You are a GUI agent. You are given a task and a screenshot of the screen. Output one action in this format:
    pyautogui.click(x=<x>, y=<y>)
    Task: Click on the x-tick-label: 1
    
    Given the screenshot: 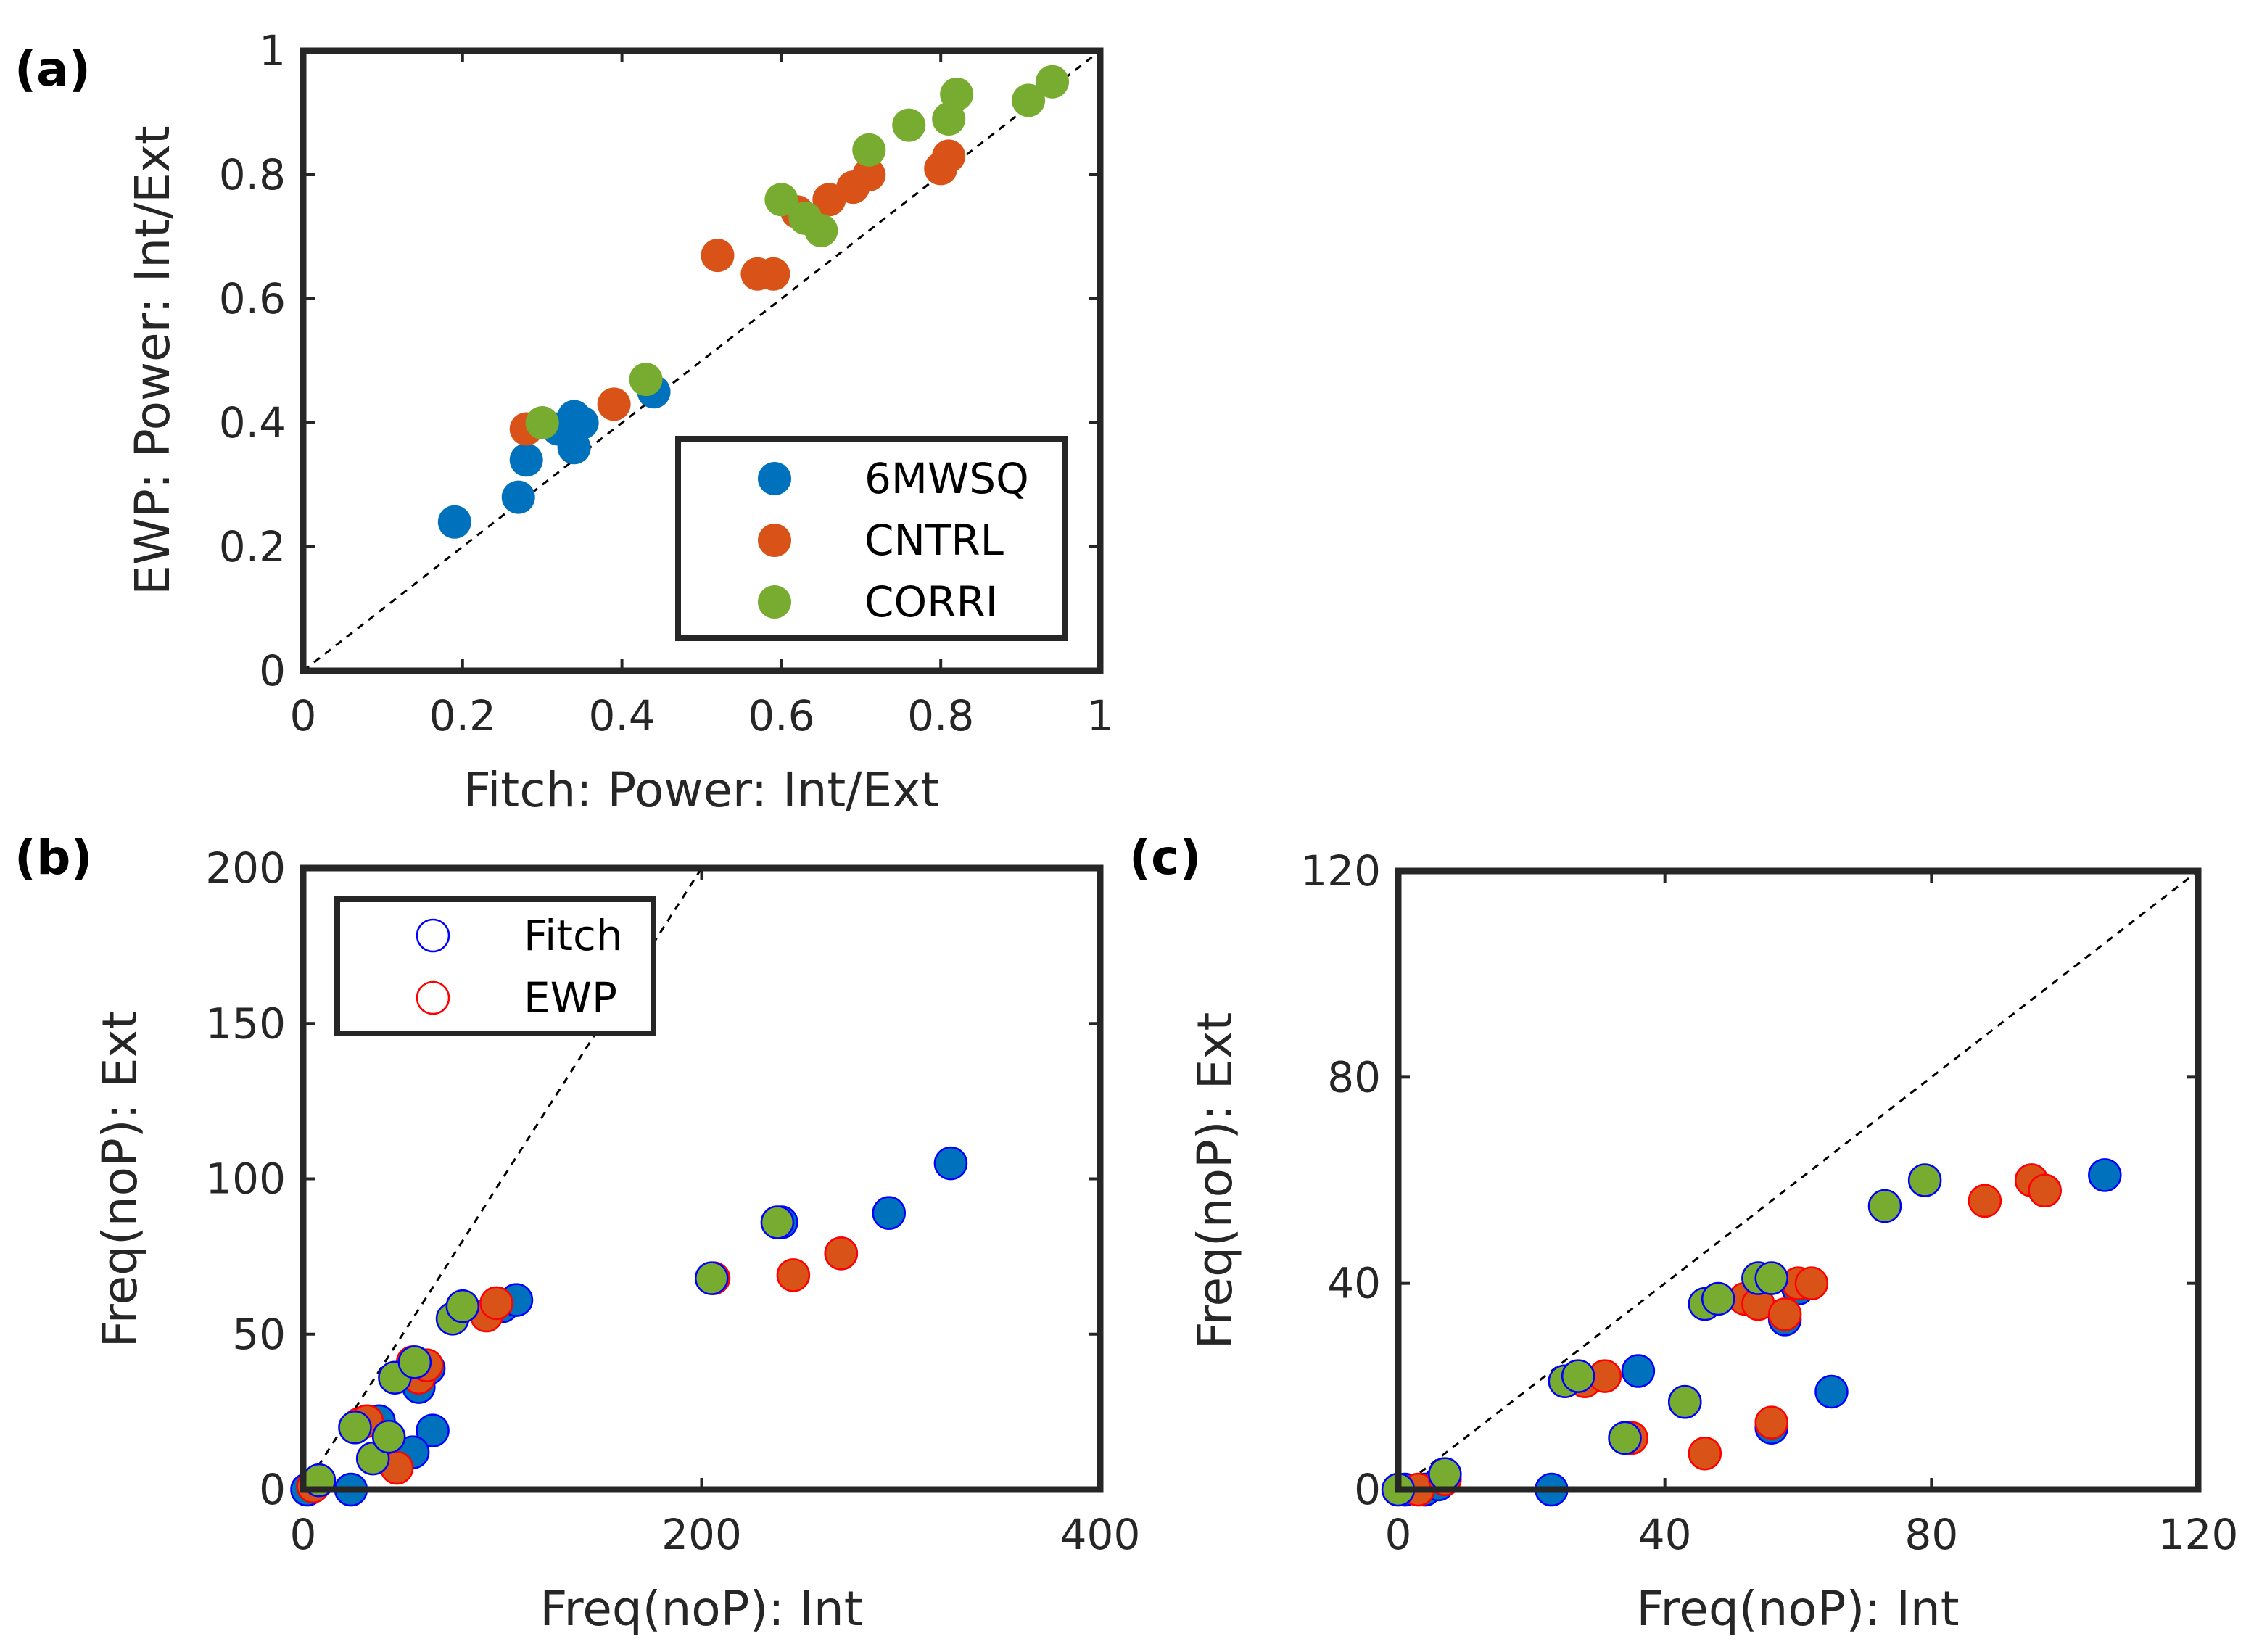 What is the action you would take?
    pyautogui.click(x=1100, y=715)
    